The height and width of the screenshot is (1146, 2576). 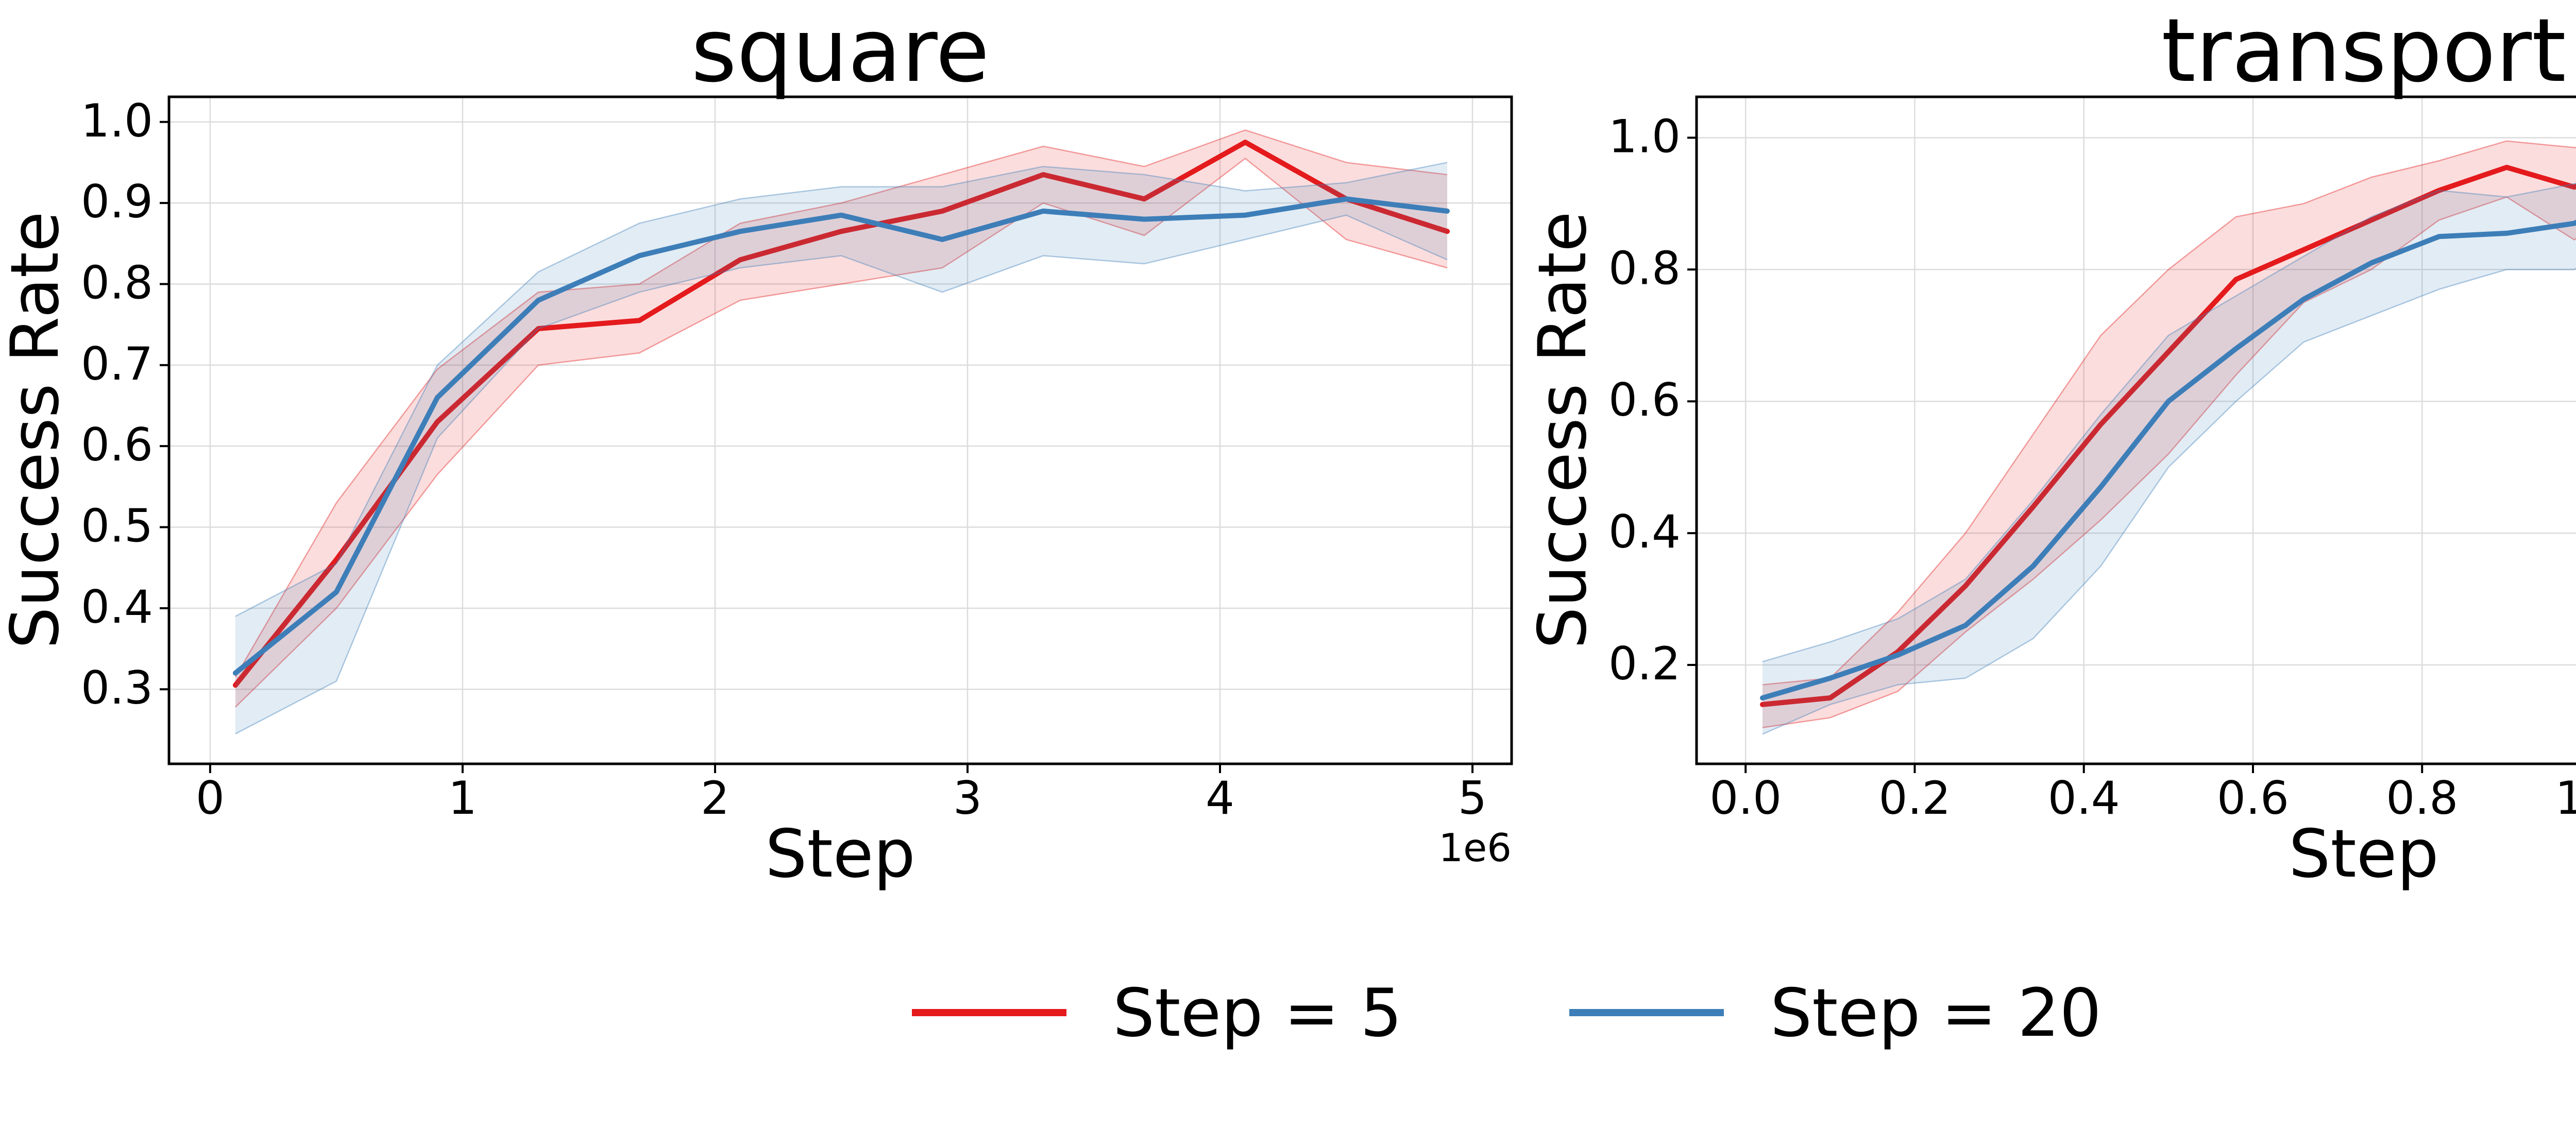 I want to click on y-tick-label: 0.7, so click(x=117, y=363).